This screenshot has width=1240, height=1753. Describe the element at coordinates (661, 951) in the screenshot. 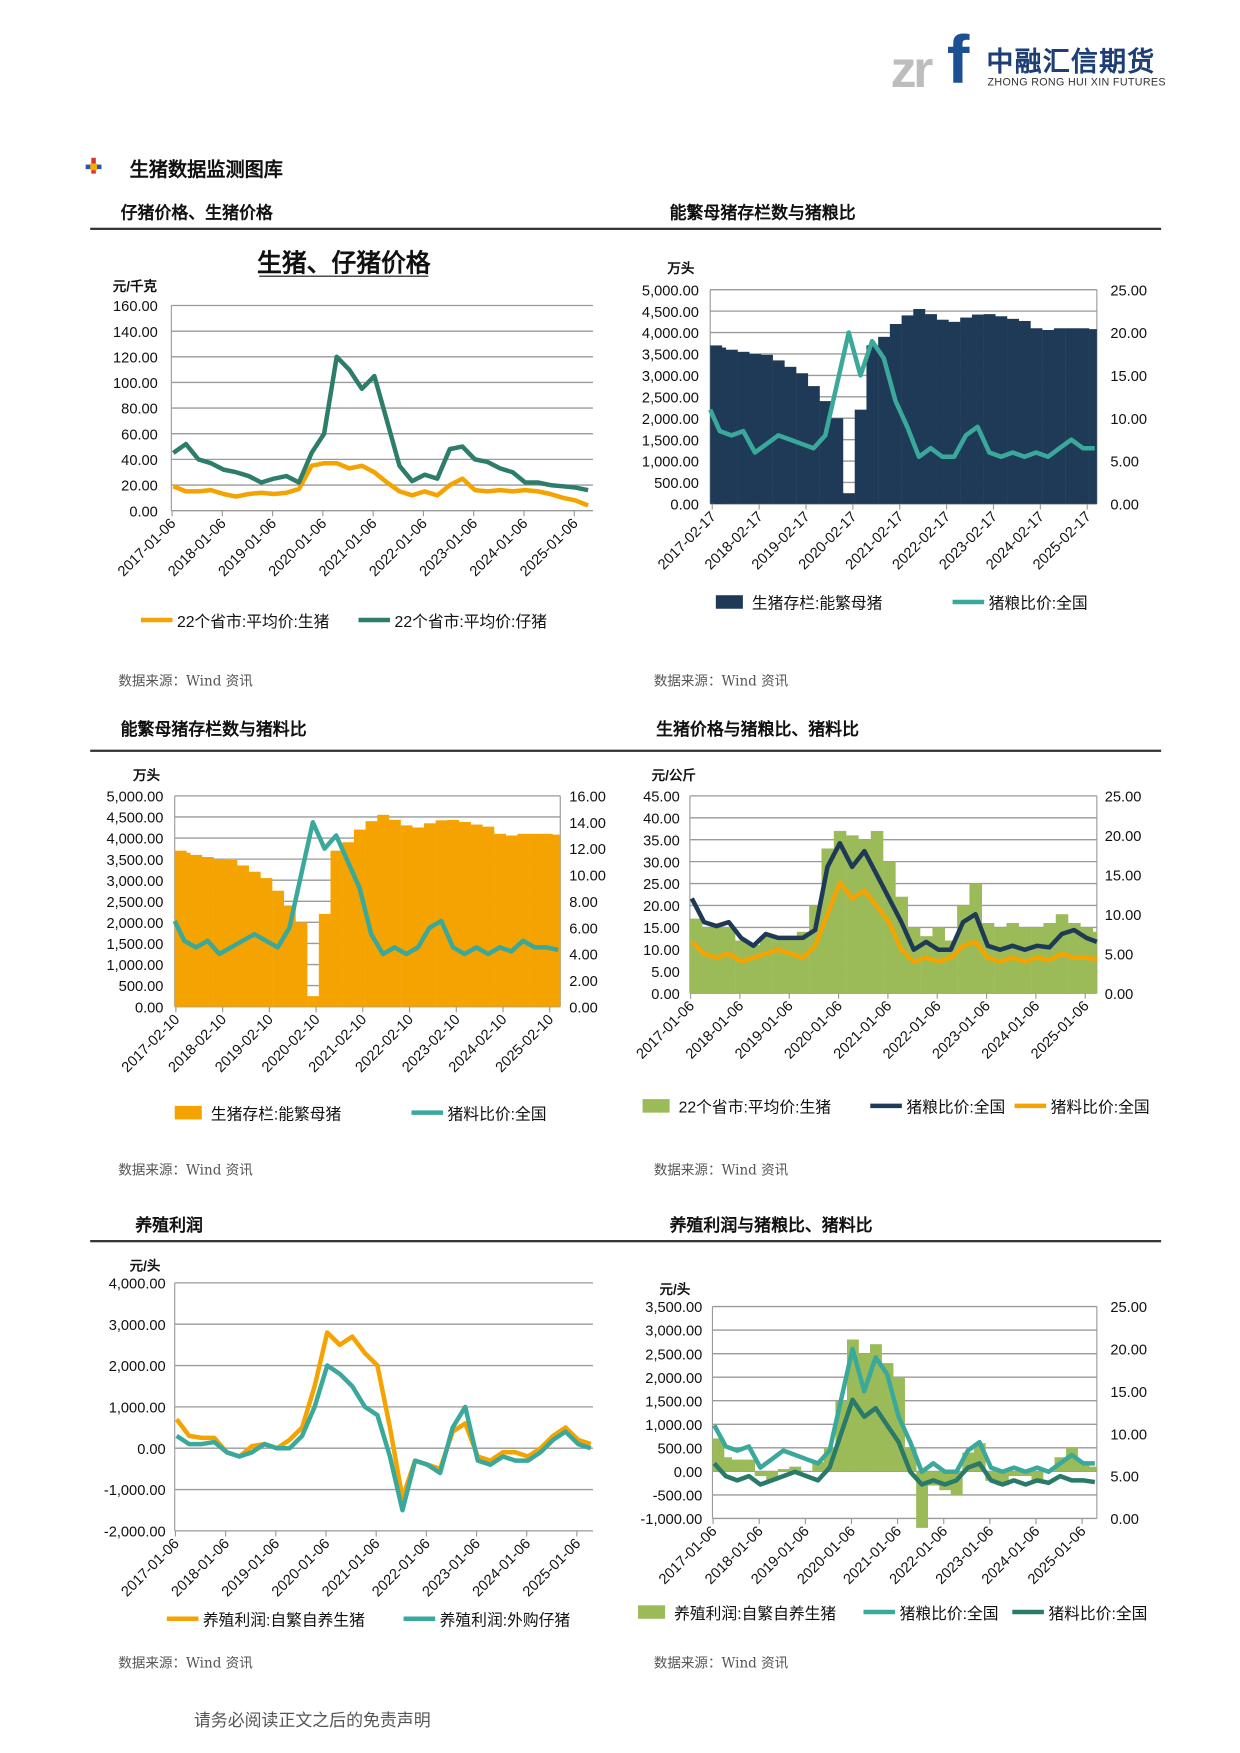

I see `y-tick-label-left: 10.00` at that location.